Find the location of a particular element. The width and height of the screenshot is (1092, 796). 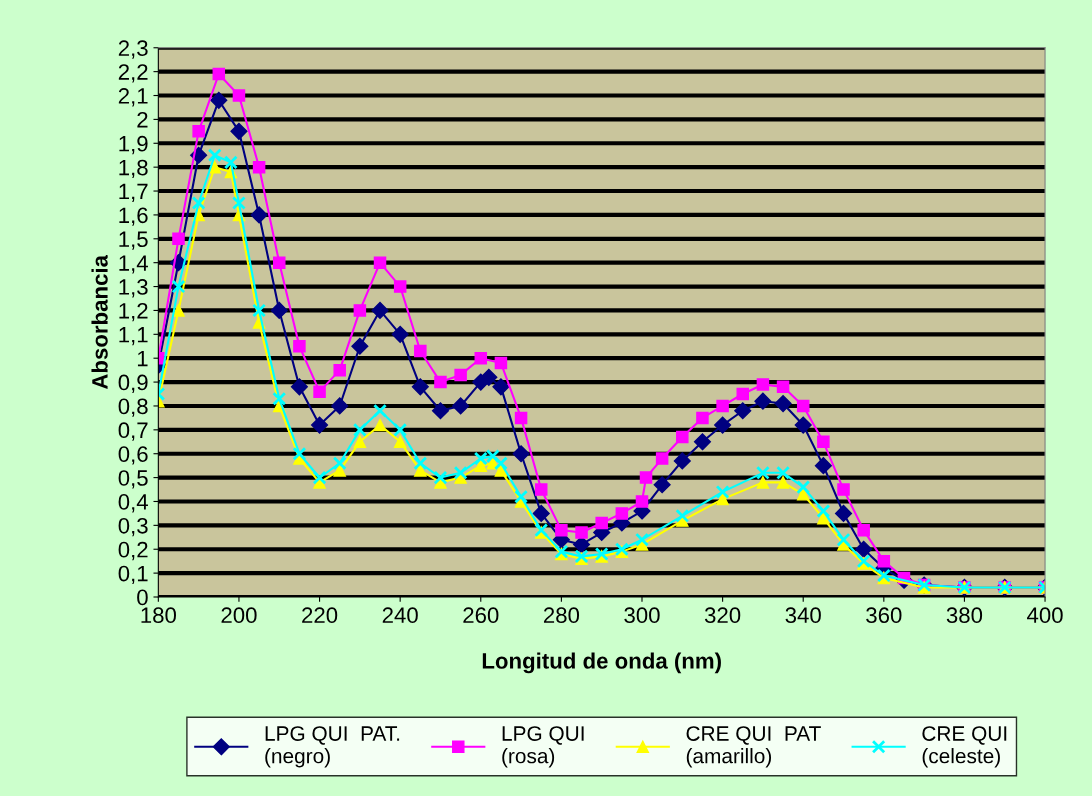

x-tick-label: 360 is located at coordinates (884, 615).